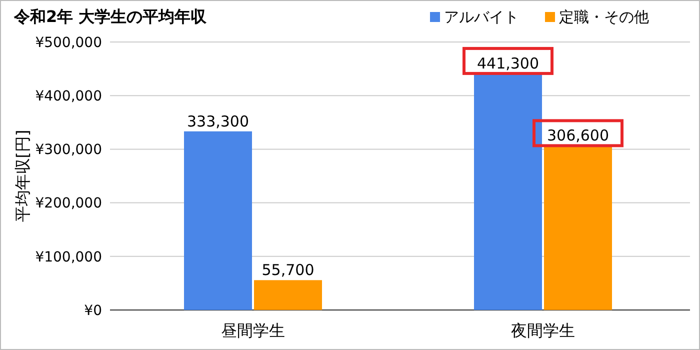 The width and height of the screenshot is (700, 350). Describe the element at coordinates (93, 310) in the screenshot. I see `y-tick-label: ¥0` at that location.